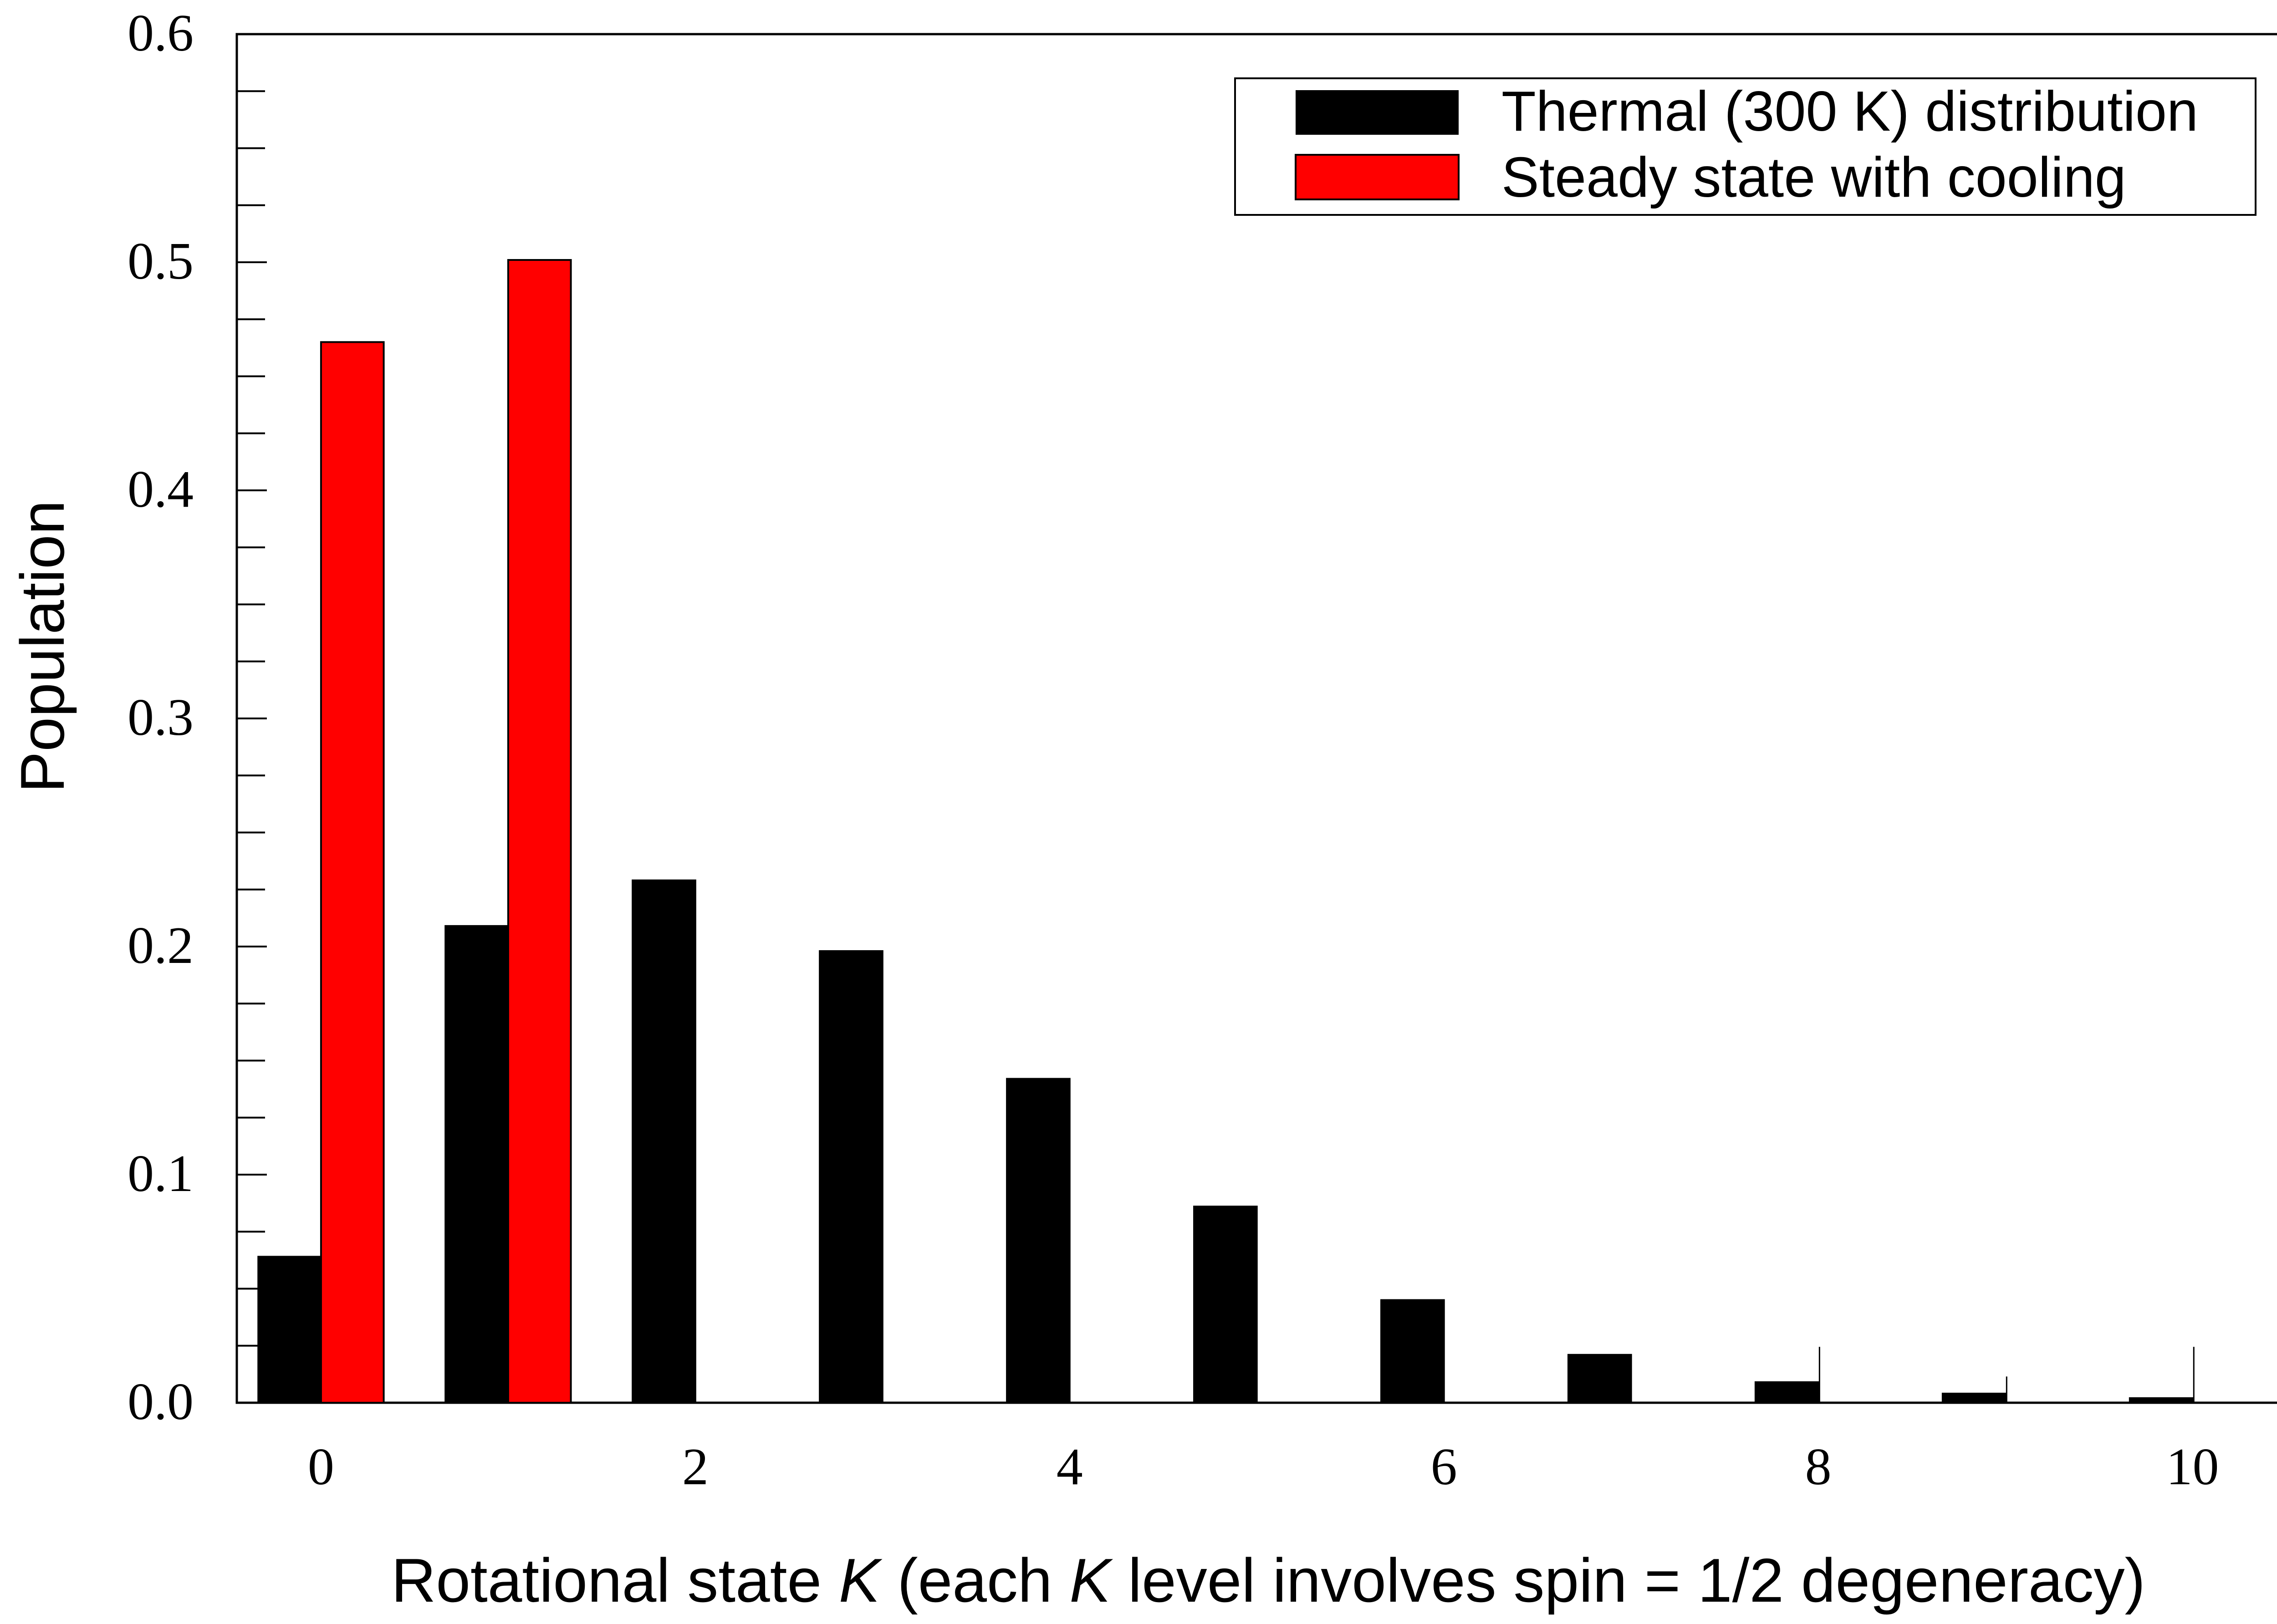 The height and width of the screenshot is (1624, 2277). I want to click on bar-thermal-k3, so click(851, 1177).